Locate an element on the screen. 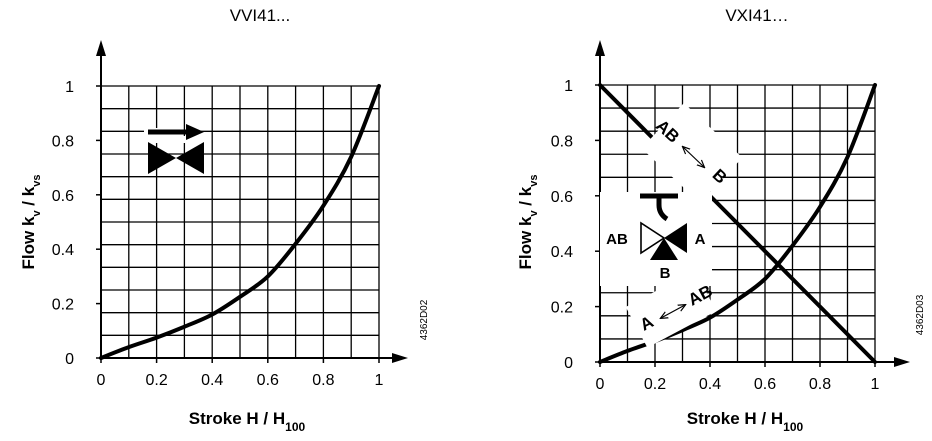 This screenshot has height=441, width=932. falling-path-label: AB B is located at coordinates (692, 153).